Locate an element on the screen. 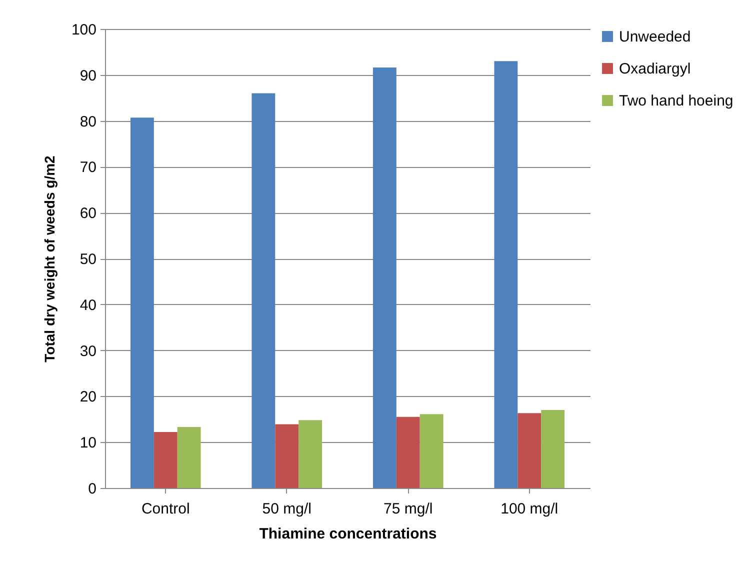  y-tick-label: 30 is located at coordinates (88, 351).